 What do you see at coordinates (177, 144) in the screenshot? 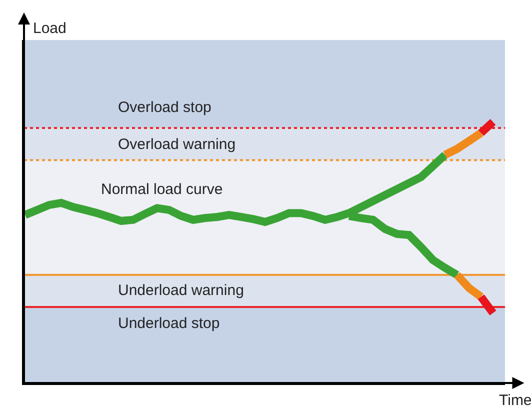
I see `band-label: Overload warning` at bounding box center [177, 144].